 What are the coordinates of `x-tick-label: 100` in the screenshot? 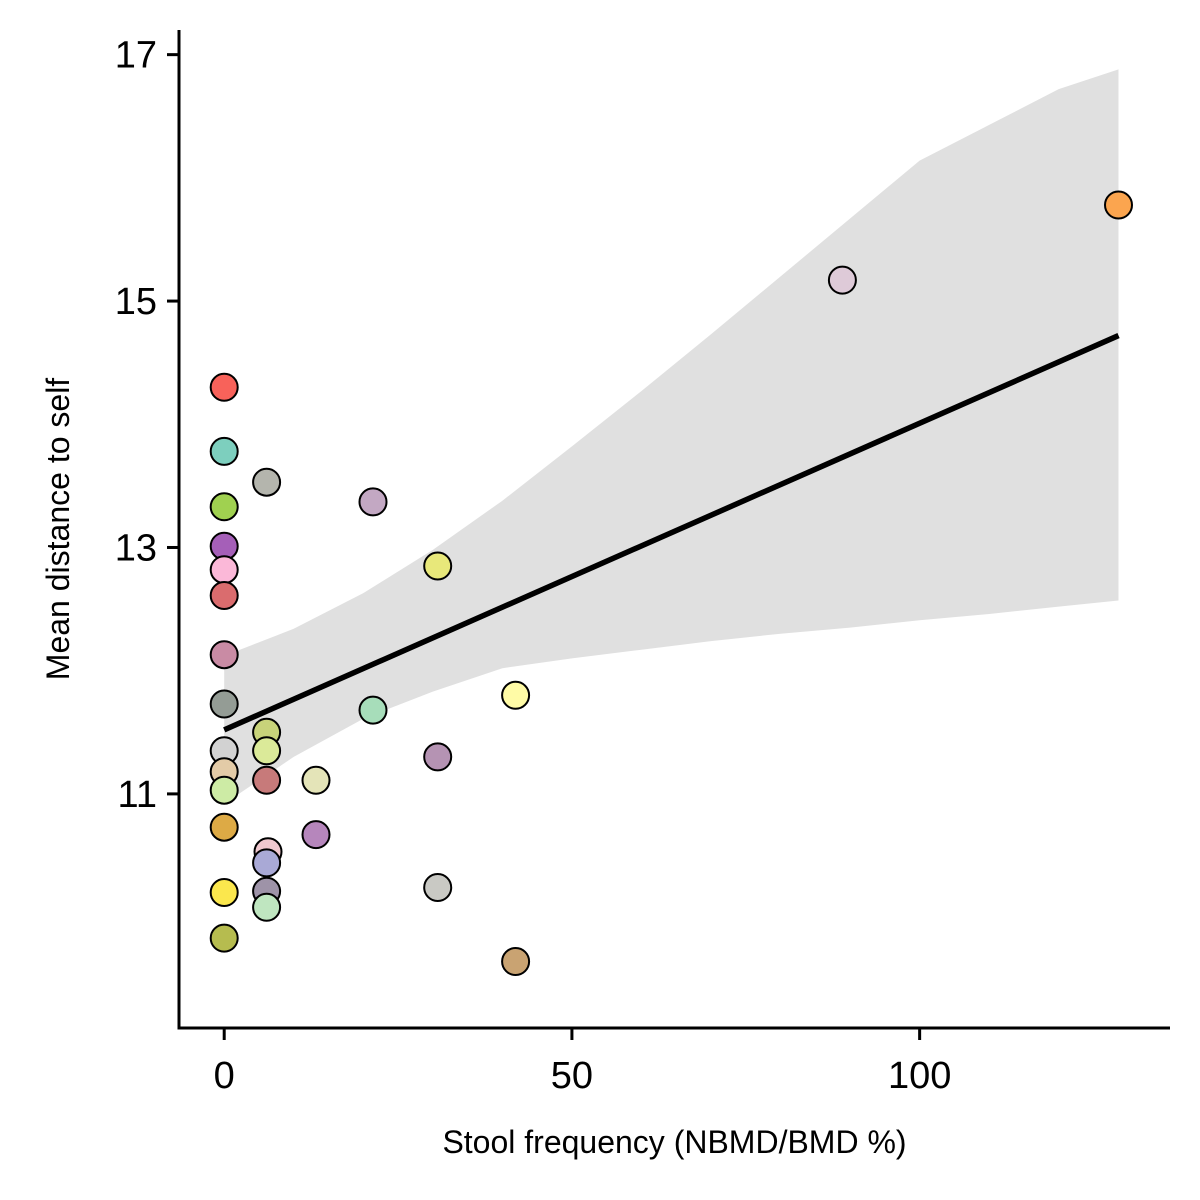 It's located at (919, 1076).